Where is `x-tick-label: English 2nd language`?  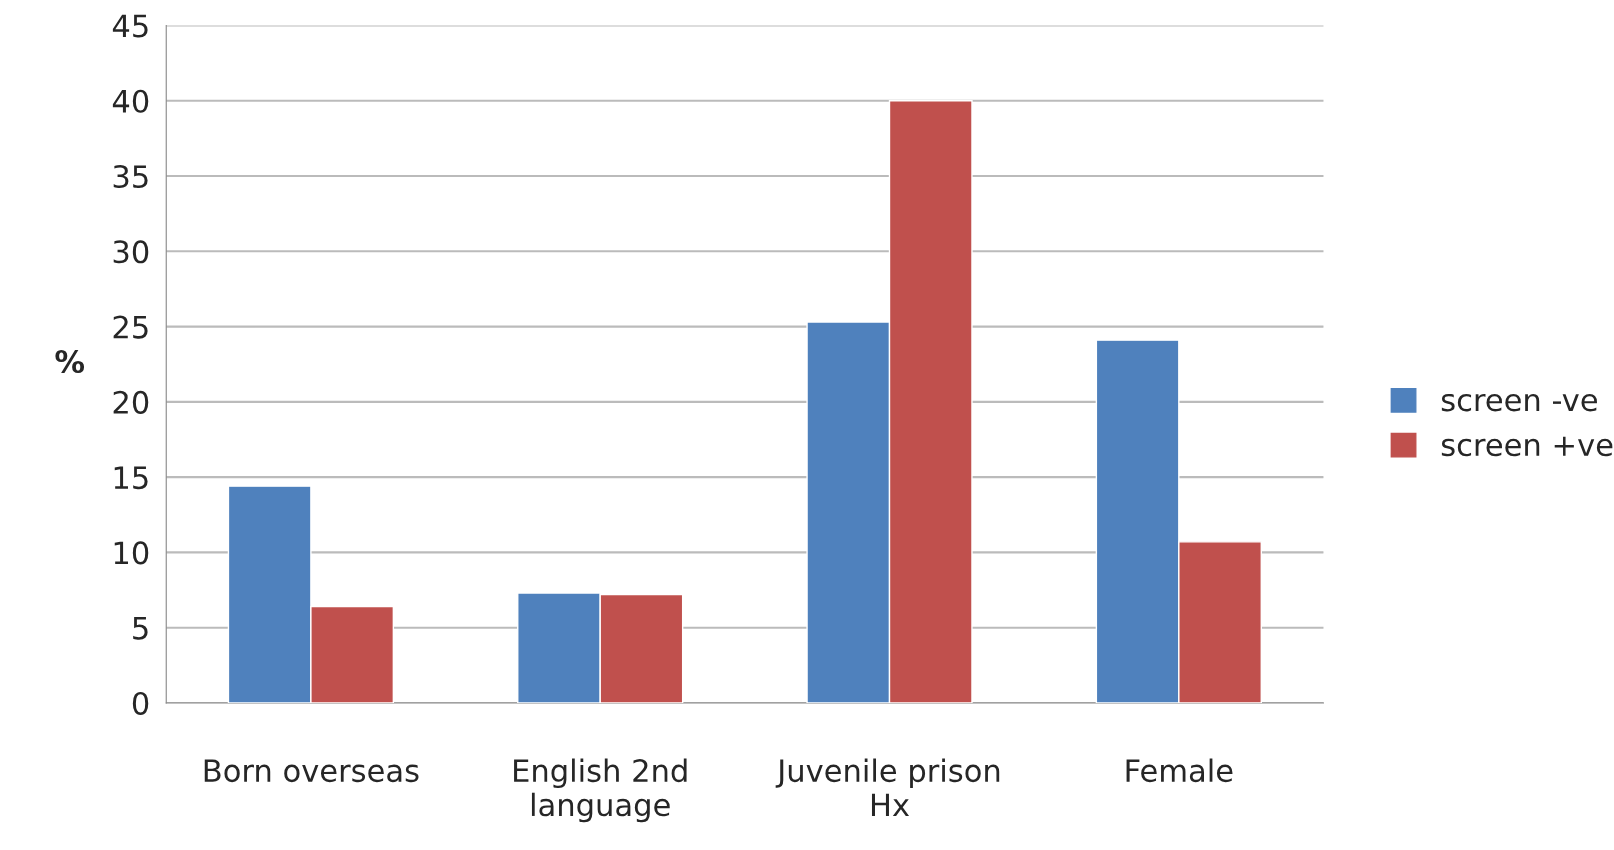 x-tick-label: English 2nd language is located at coordinates (600, 790).